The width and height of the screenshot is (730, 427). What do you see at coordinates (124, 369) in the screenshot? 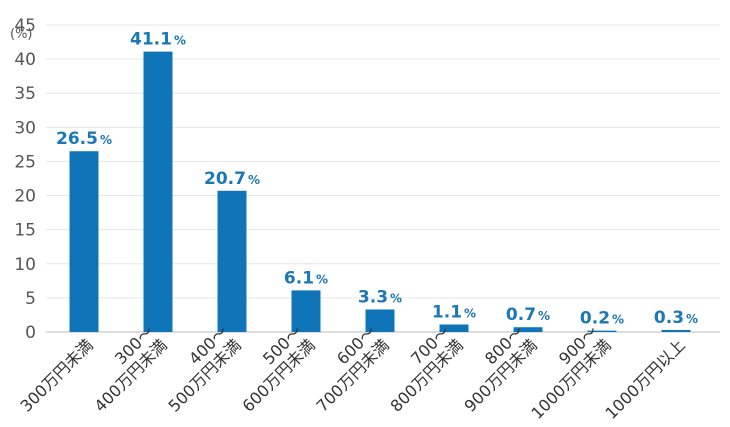
I see `x-tick-label: 300～400万円未満` at bounding box center [124, 369].